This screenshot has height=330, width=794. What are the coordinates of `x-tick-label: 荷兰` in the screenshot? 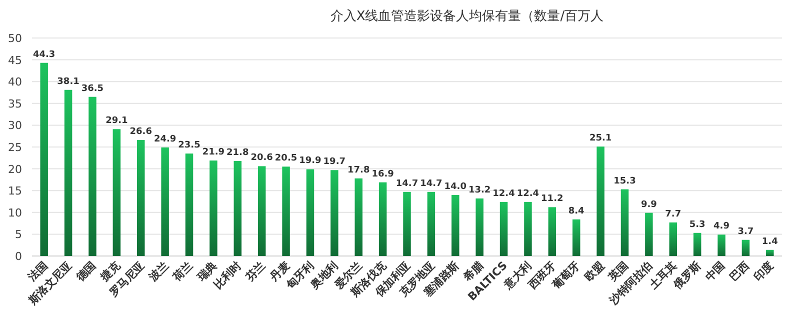 It's located at (183, 271).